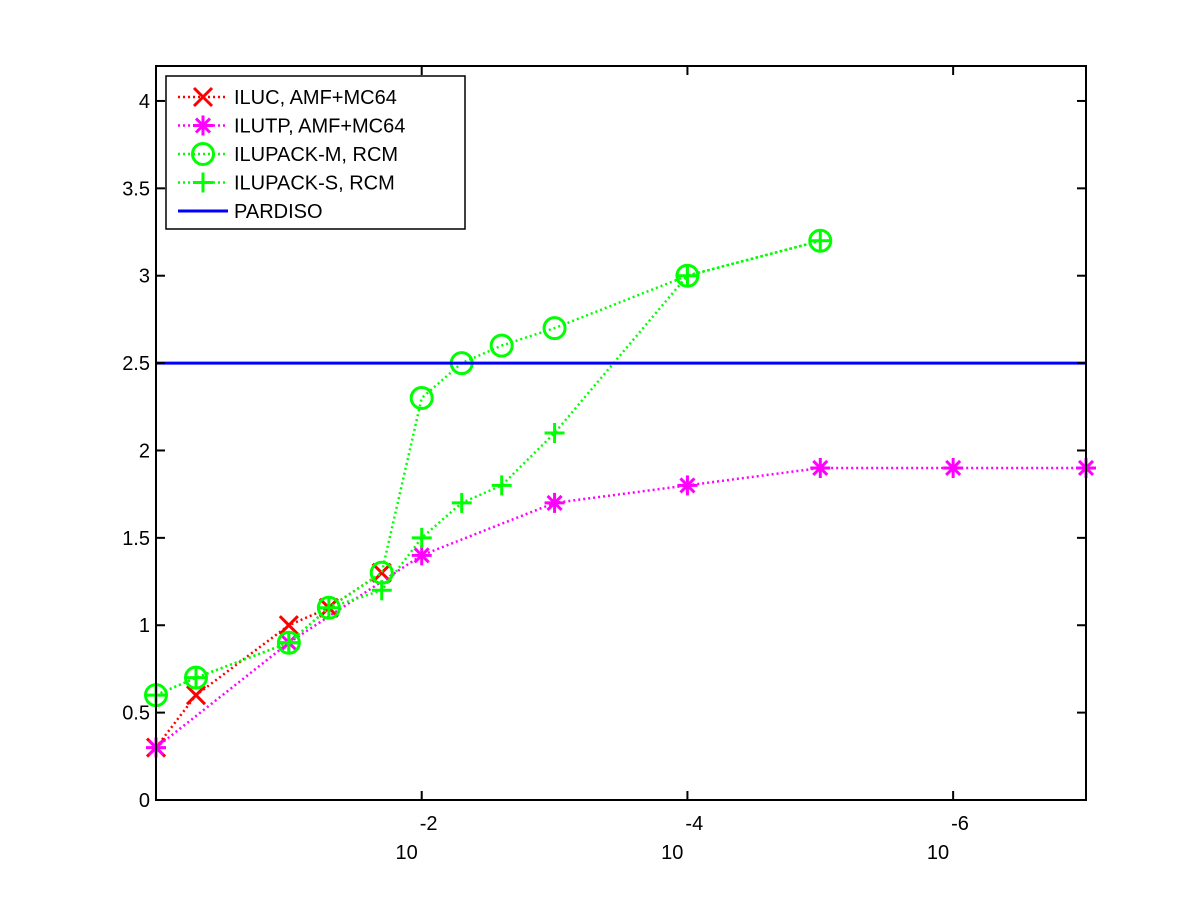  What do you see at coordinates (136, 539) in the screenshot?
I see `y-tick-label-3: 1.5` at bounding box center [136, 539].